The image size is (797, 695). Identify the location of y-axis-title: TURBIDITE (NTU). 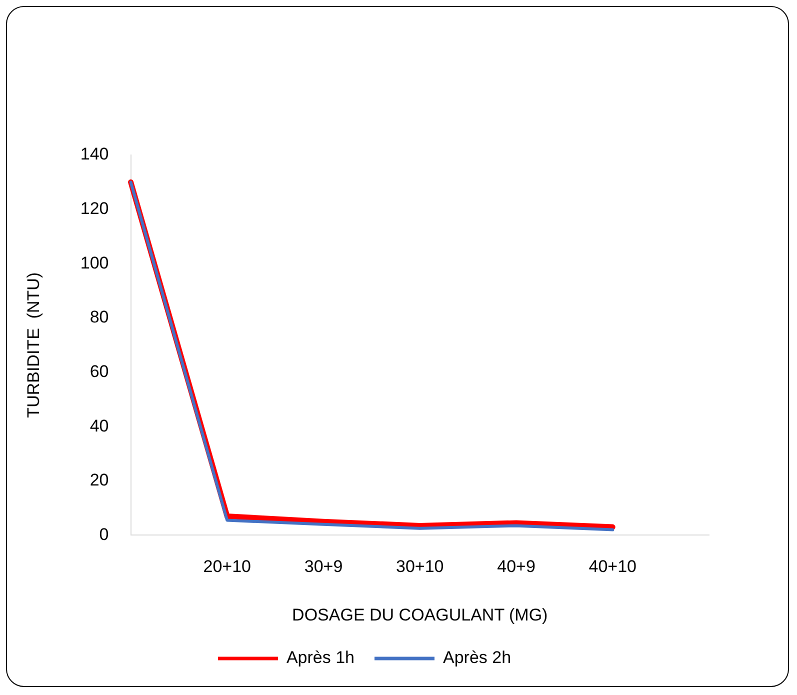
(33, 345).